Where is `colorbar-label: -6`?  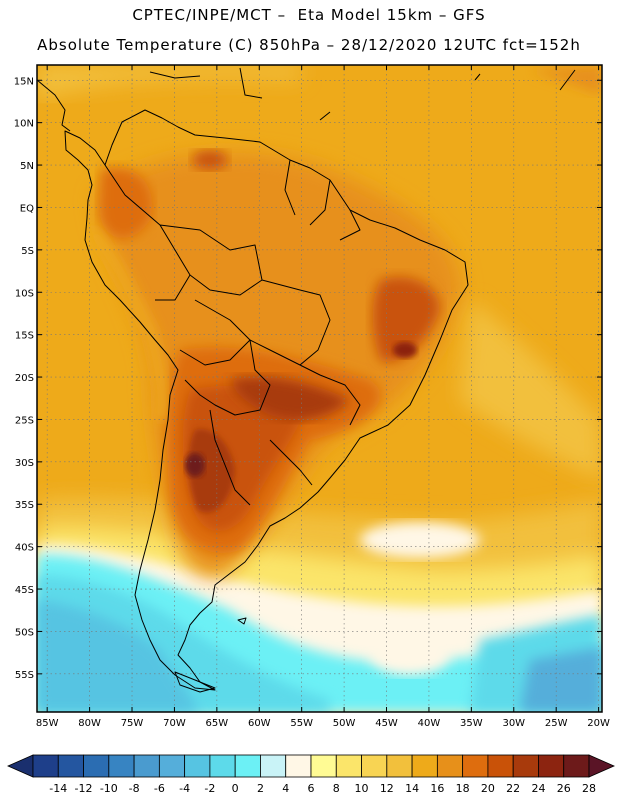
colorbar-label: -6 is located at coordinates (159, 788).